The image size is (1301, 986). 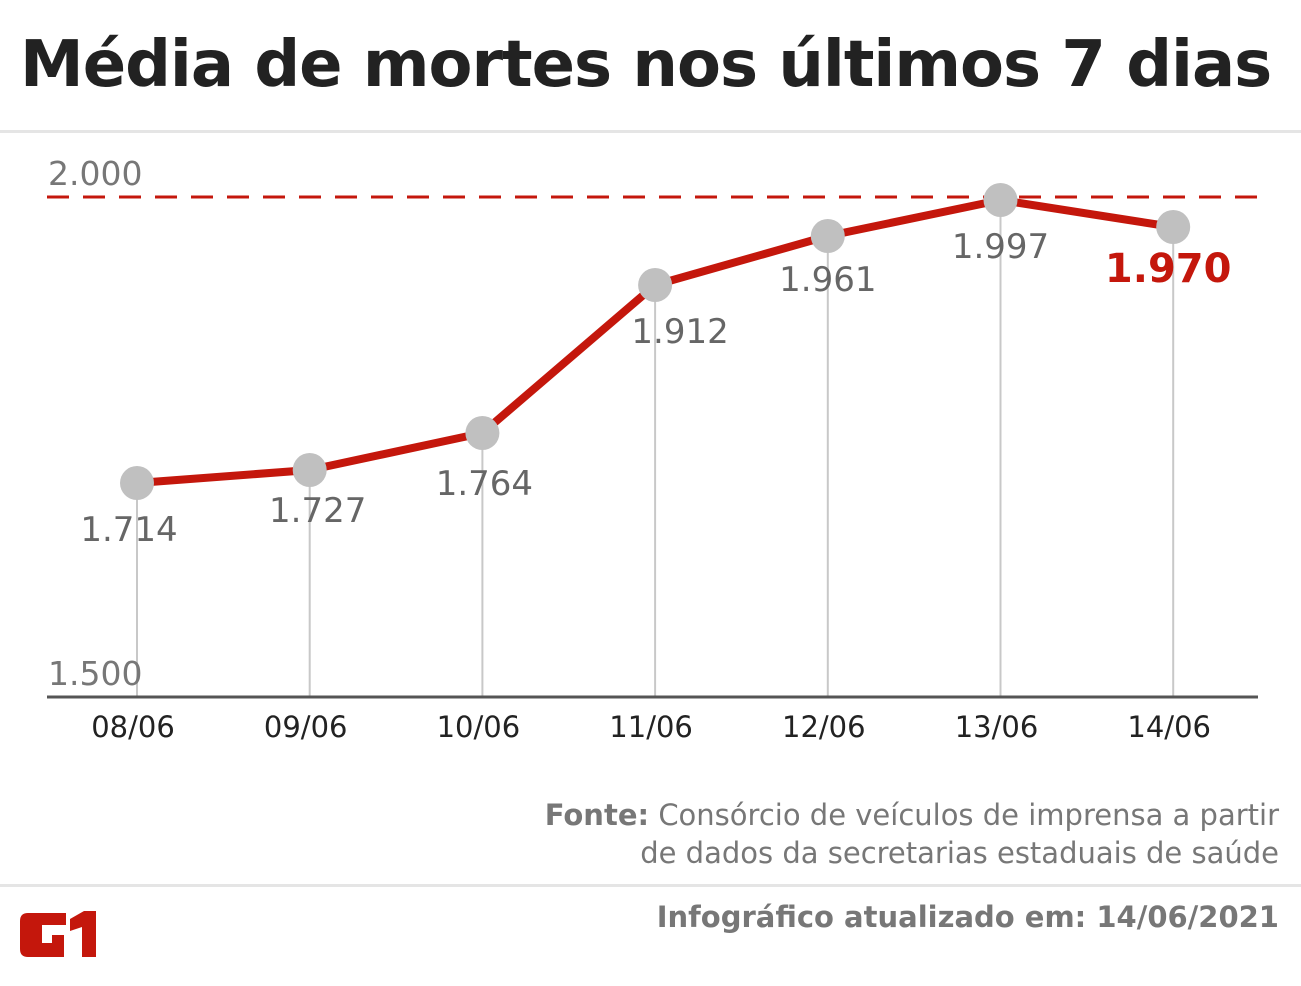 What do you see at coordinates (597, 815) in the screenshot?
I see `source-label: Fonte:` at bounding box center [597, 815].